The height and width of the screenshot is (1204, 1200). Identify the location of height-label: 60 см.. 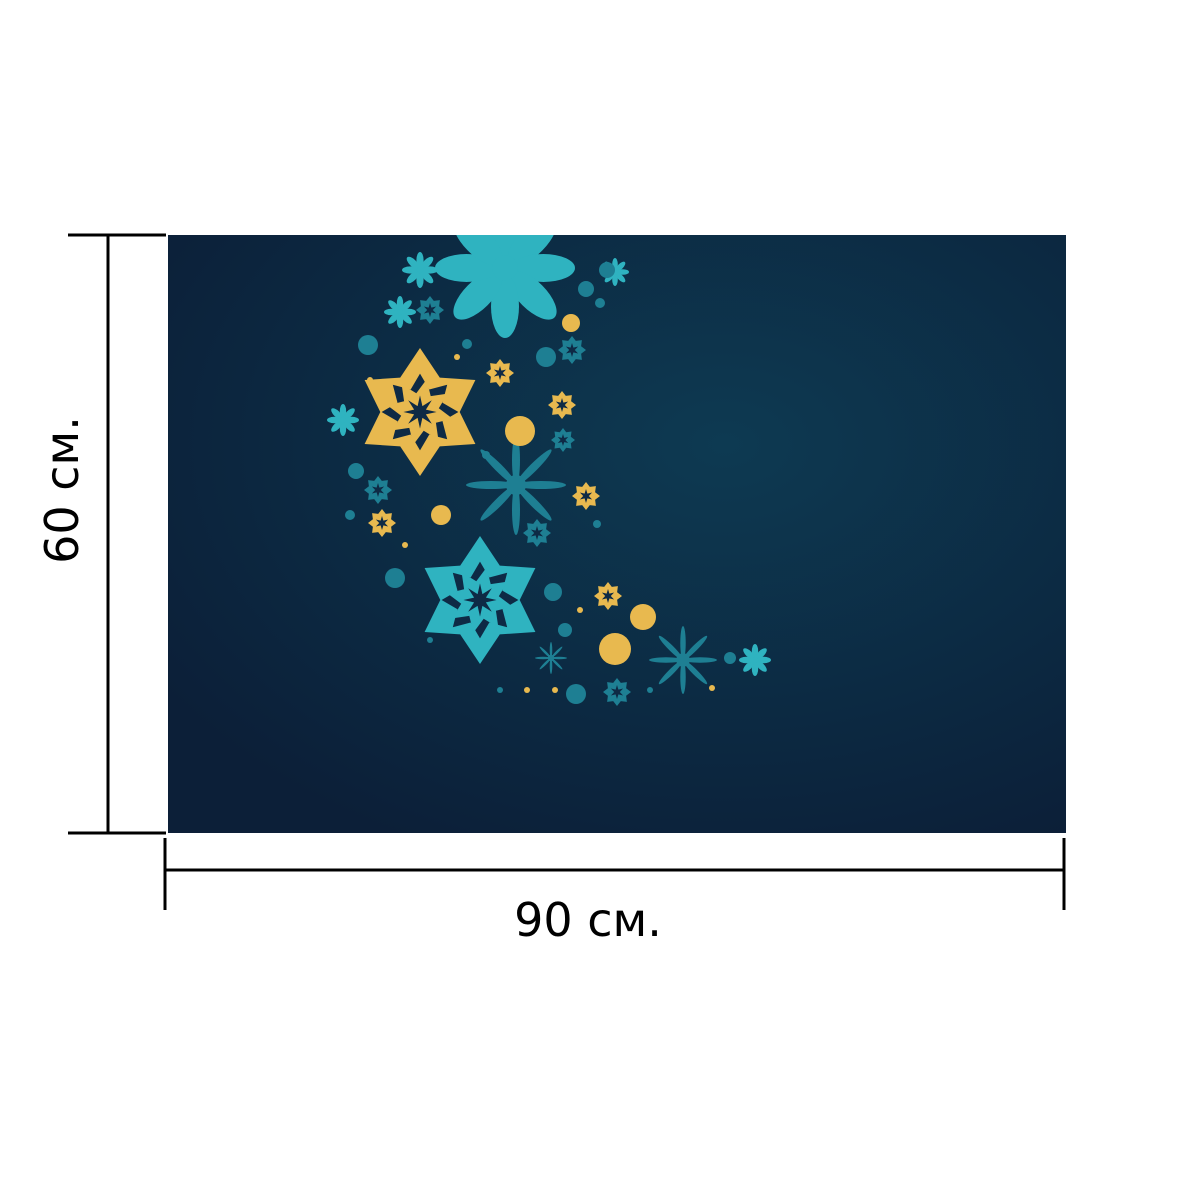
(62, 490).